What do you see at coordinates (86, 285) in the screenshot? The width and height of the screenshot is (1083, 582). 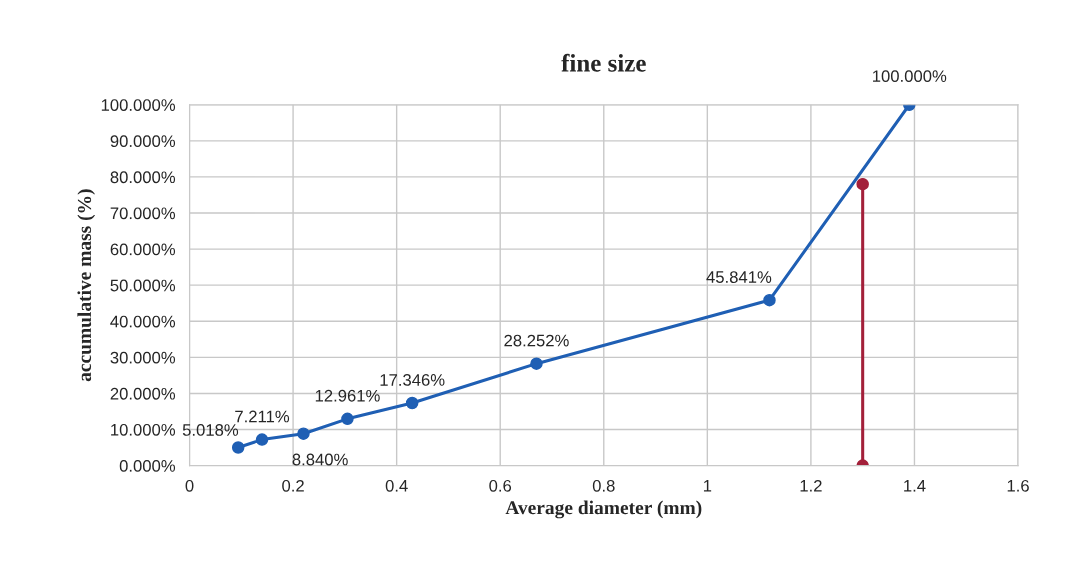 I see `y-axis-title: accumulative mass (%)` at bounding box center [86, 285].